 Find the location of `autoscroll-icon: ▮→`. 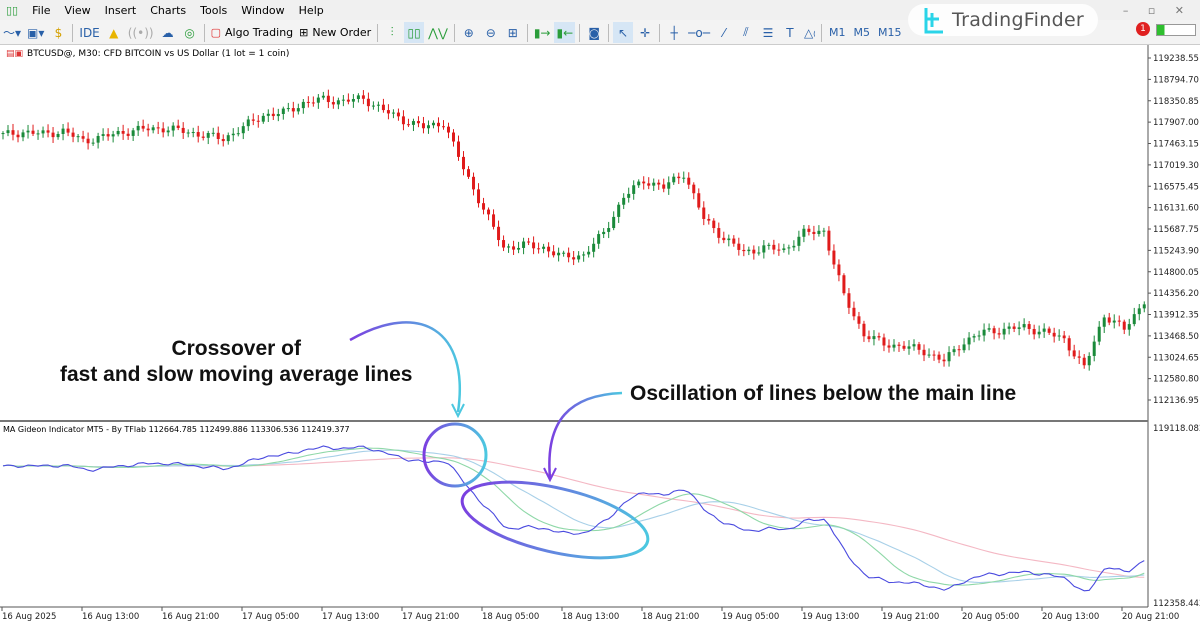

autoscroll-icon: ▮→ is located at coordinates (542, 32).